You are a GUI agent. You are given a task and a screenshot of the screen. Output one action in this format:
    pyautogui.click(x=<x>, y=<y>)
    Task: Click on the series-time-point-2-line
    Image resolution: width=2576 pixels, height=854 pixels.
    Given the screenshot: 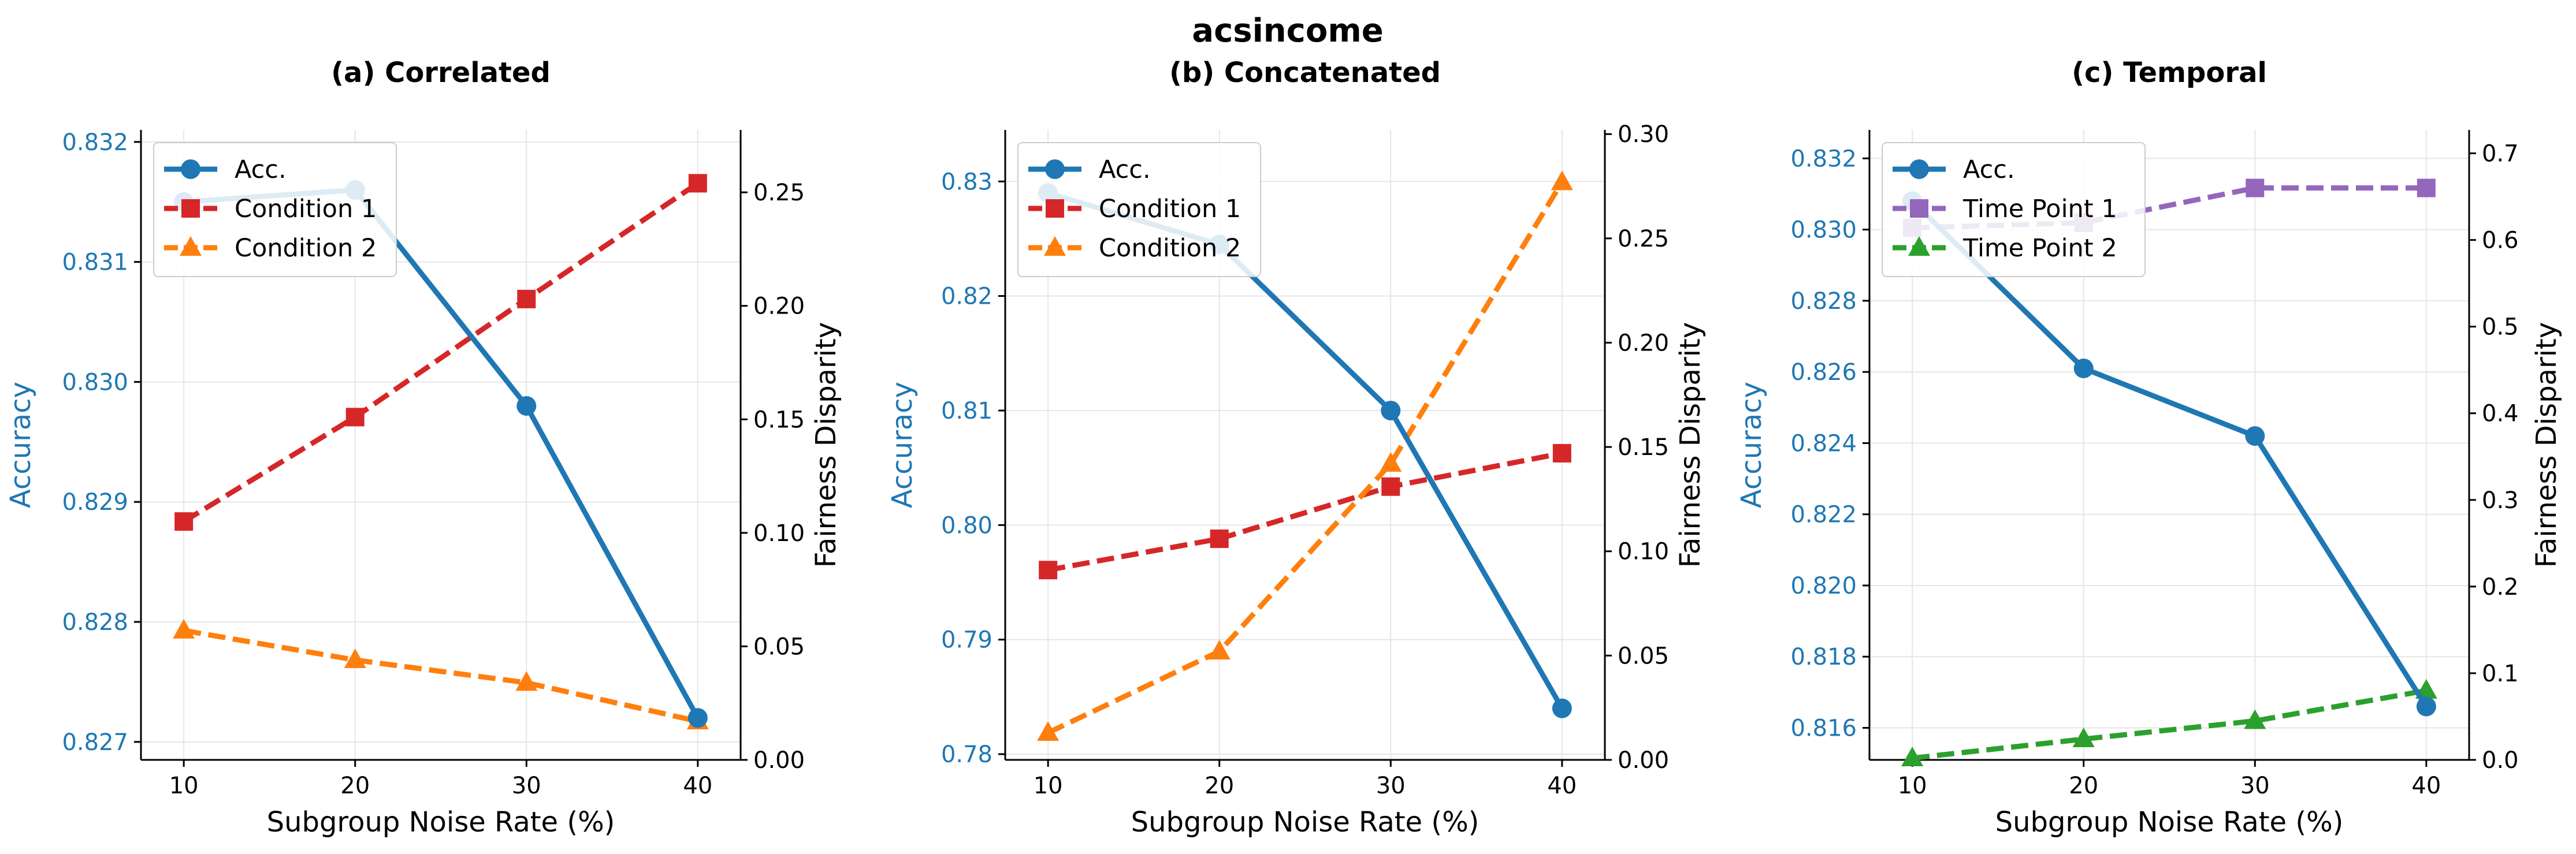 What is the action you would take?
    pyautogui.click(x=2169, y=725)
    